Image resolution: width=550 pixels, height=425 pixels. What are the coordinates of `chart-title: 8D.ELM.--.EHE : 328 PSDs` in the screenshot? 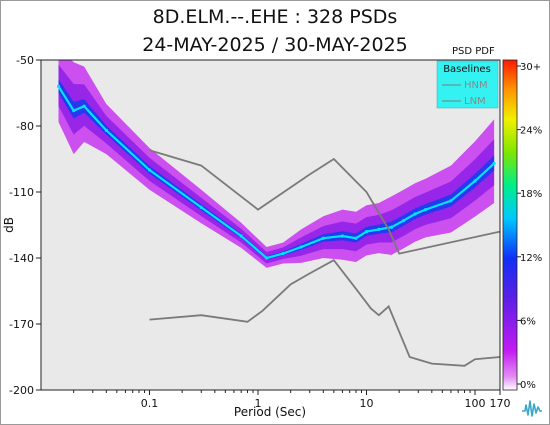 It's located at (275, 17).